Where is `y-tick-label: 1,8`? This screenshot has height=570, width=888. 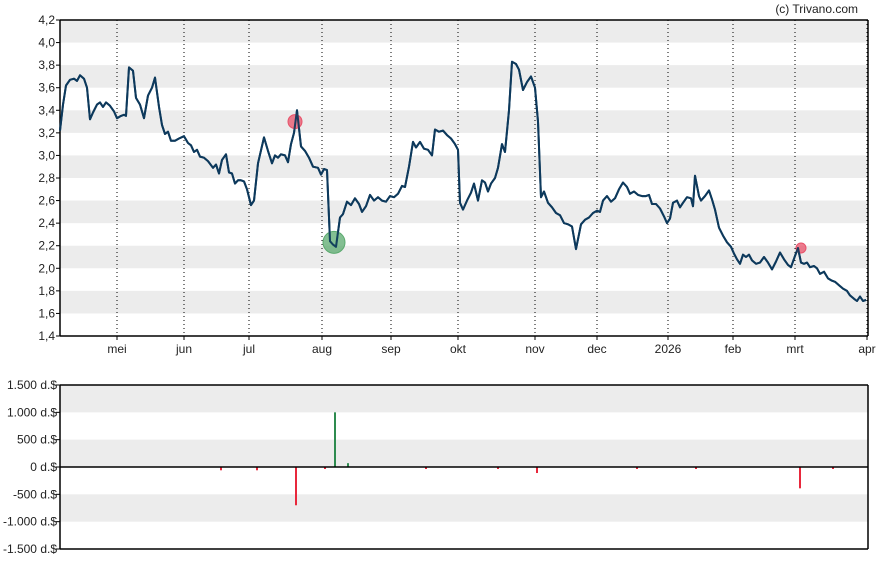
y-tick-label: 1,8 is located at coordinates (46, 291).